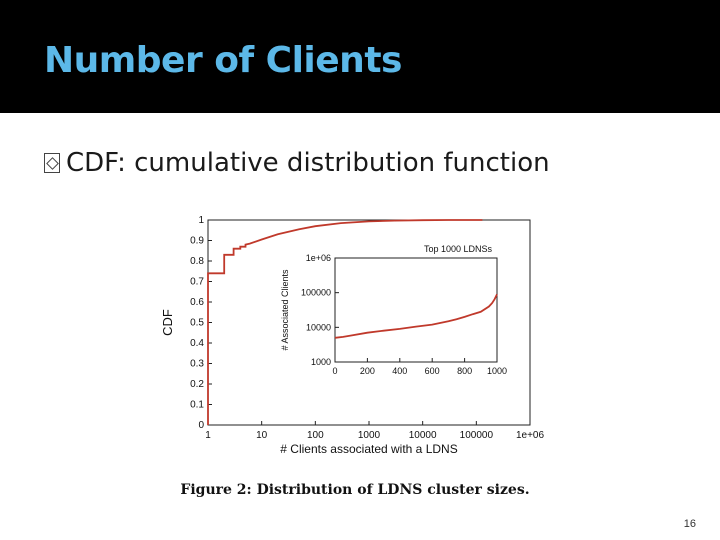  What do you see at coordinates (197, 261) in the screenshot?
I see `main-chart-y-tick-label: 0.8` at bounding box center [197, 261].